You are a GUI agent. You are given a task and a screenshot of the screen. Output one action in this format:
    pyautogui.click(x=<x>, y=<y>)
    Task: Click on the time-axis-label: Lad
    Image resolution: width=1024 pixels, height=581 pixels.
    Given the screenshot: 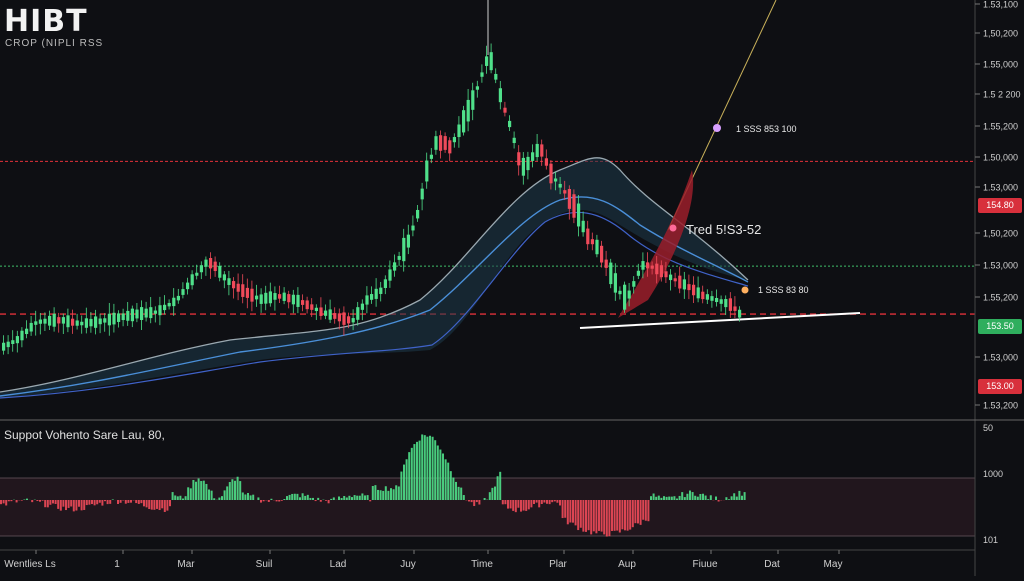 What is the action you would take?
    pyautogui.click(x=338, y=564)
    